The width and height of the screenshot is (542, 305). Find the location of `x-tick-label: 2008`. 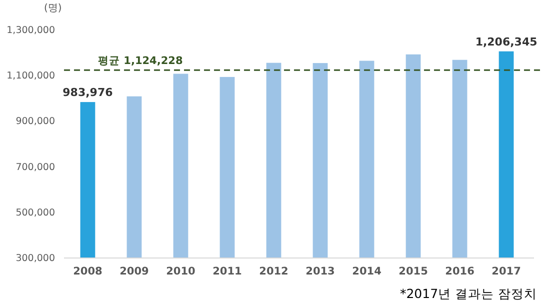

x-tick-label: 2008 is located at coordinates (87, 272).